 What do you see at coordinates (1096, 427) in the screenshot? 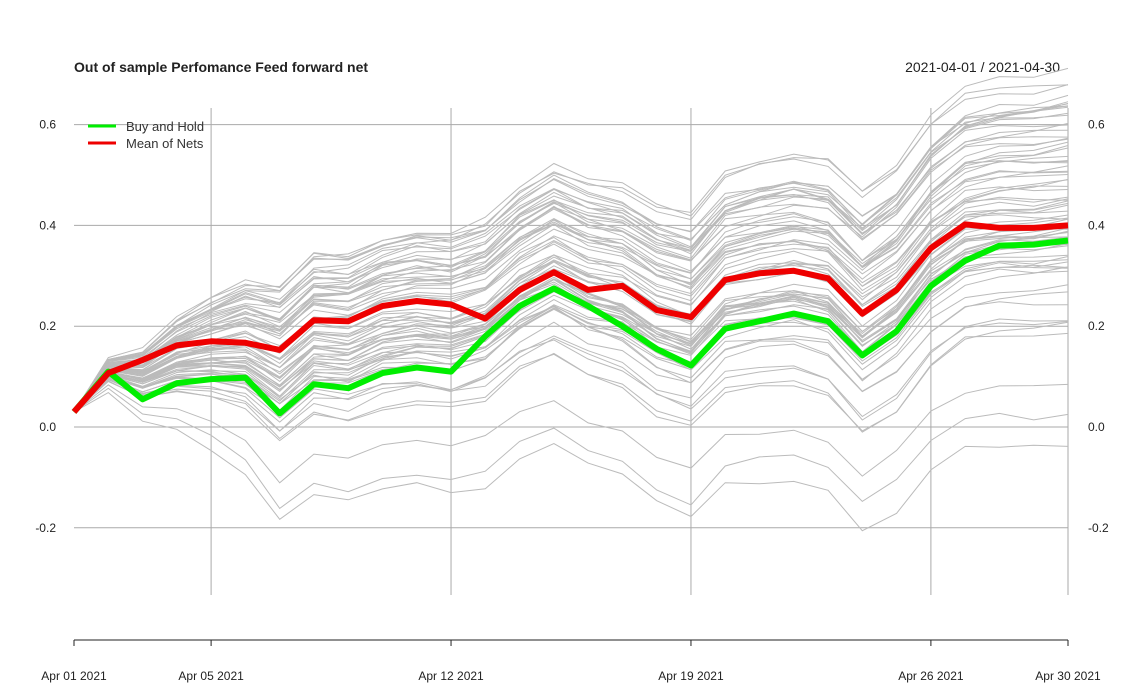
I see `y-tick-label-right: 0.0` at bounding box center [1096, 427].